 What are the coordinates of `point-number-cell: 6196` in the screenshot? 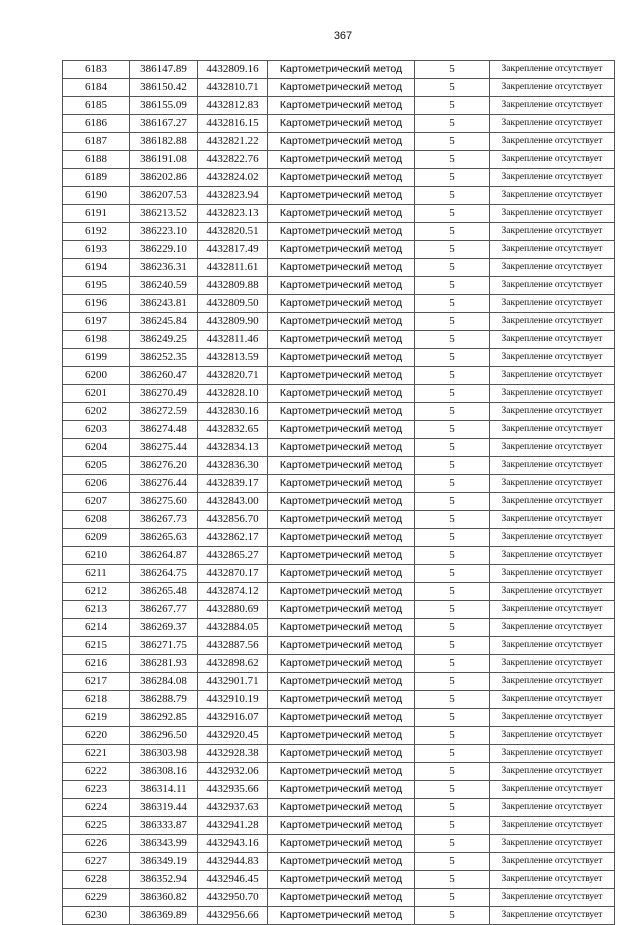 It's located at (96, 303).